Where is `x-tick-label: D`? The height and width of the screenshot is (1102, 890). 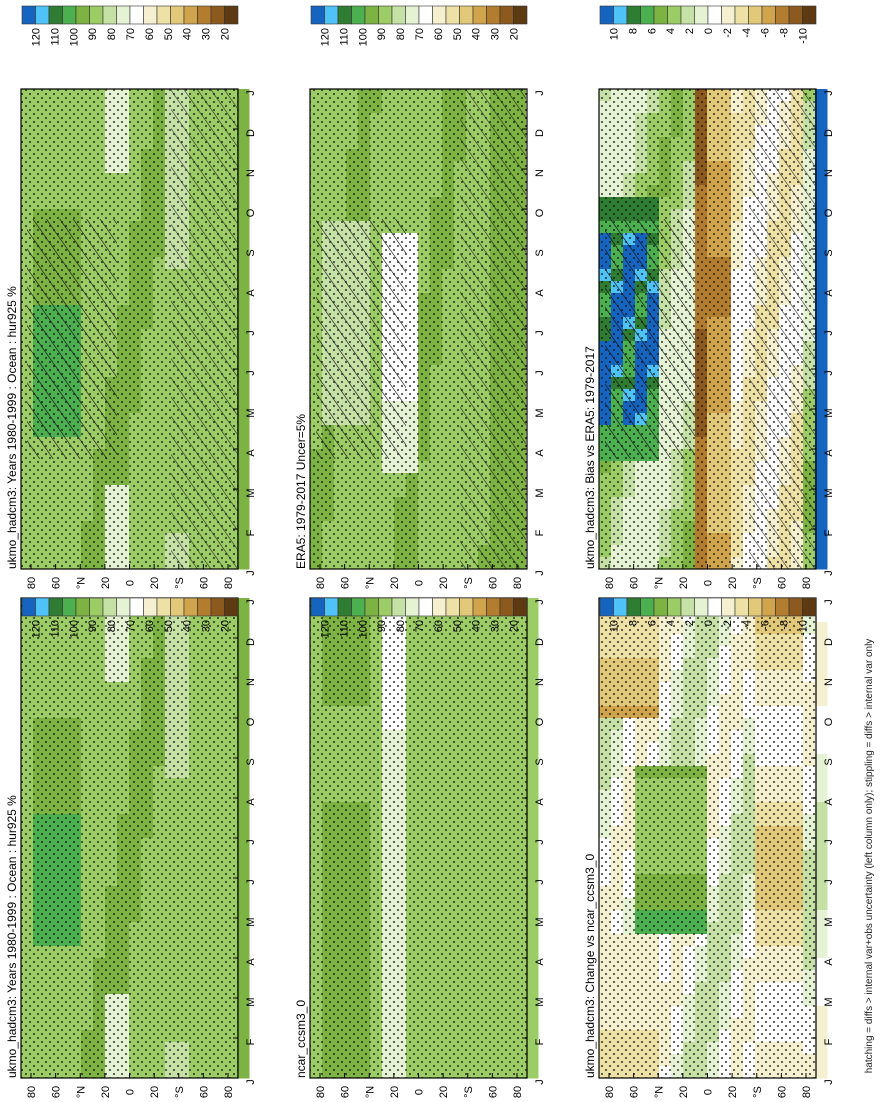
x-tick-label: D is located at coordinates (251, 133).